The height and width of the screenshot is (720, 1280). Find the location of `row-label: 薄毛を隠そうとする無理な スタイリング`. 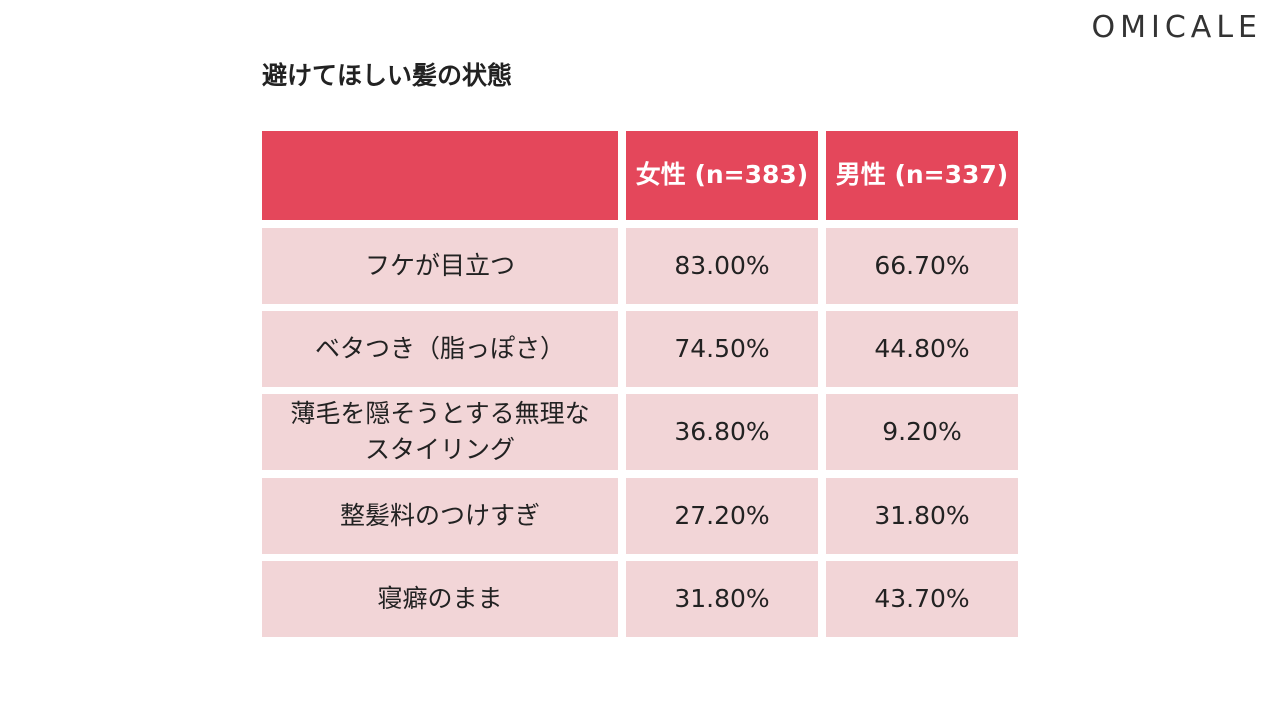

row-label: 薄毛を隠そうとする無理な スタイリング is located at coordinates (440, 432).